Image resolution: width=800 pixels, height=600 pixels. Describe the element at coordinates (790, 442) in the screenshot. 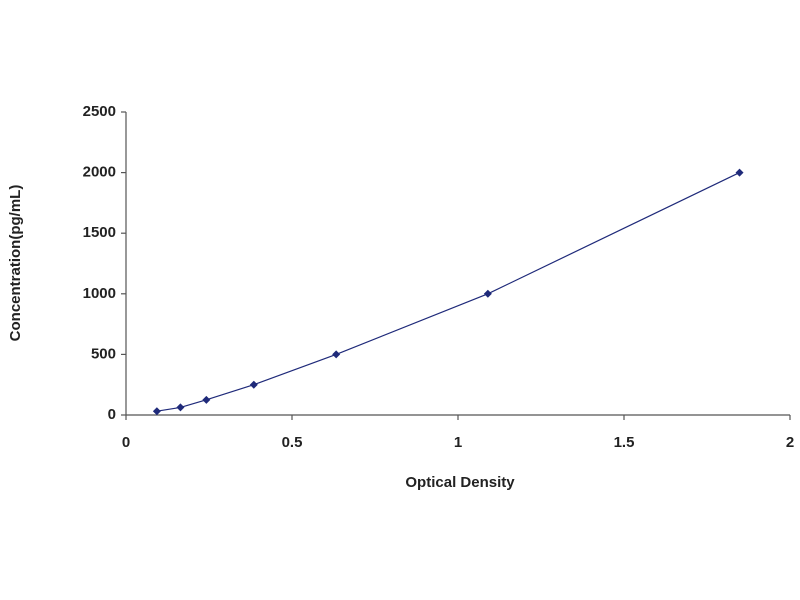

I see `x-tick-label: 2` at that location.